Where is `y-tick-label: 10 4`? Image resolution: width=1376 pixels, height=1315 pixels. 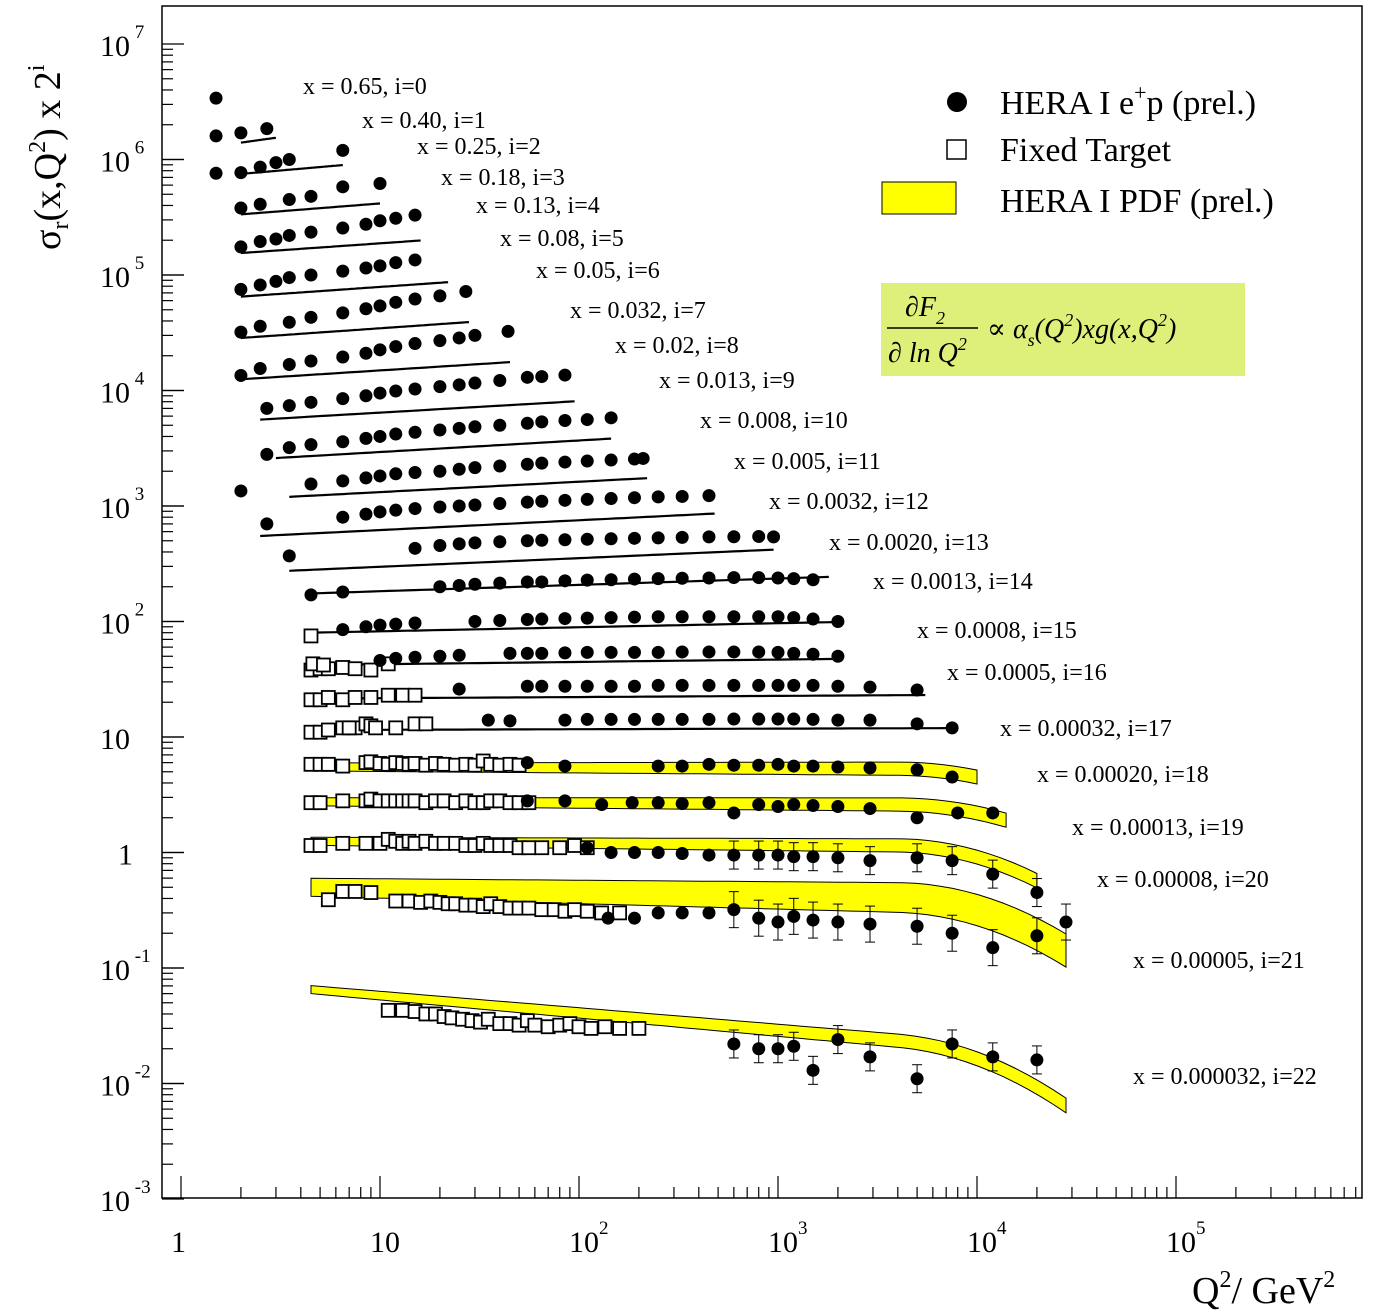
y-tick-label: 10 4 is located at coordinates (122, 389).